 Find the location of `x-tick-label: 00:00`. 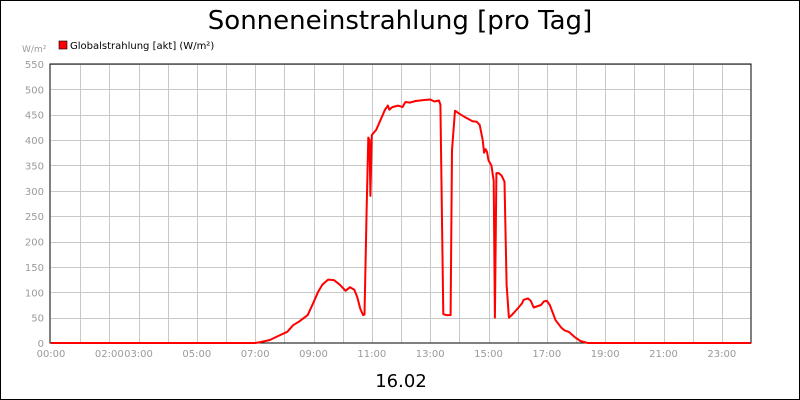

x-tick-label: 00:00 is located at coordinates (51, 354).